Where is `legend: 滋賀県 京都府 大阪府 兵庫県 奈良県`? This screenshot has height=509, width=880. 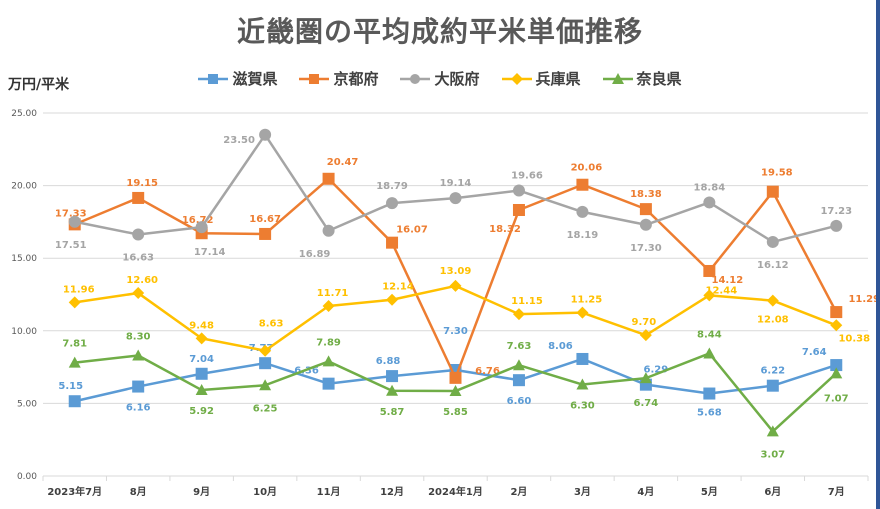
legend: 滋賀県 京都府 大阪府 兵庫県 奈良県 is located at coordinates (440, 78).